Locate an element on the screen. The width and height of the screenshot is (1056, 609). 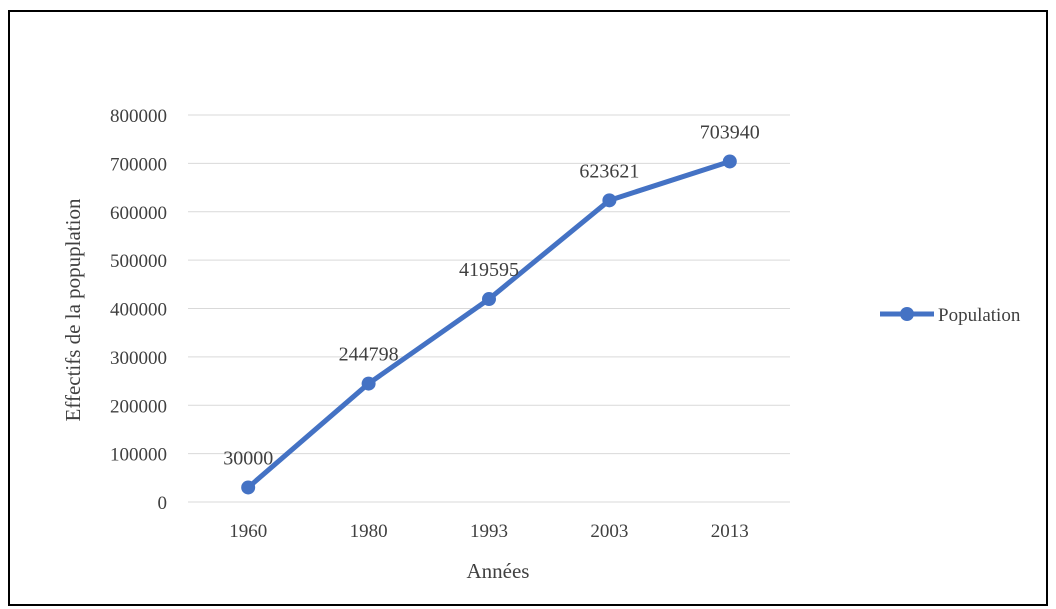
y-tick-label: 300000 is located at coordinates (138, 358).